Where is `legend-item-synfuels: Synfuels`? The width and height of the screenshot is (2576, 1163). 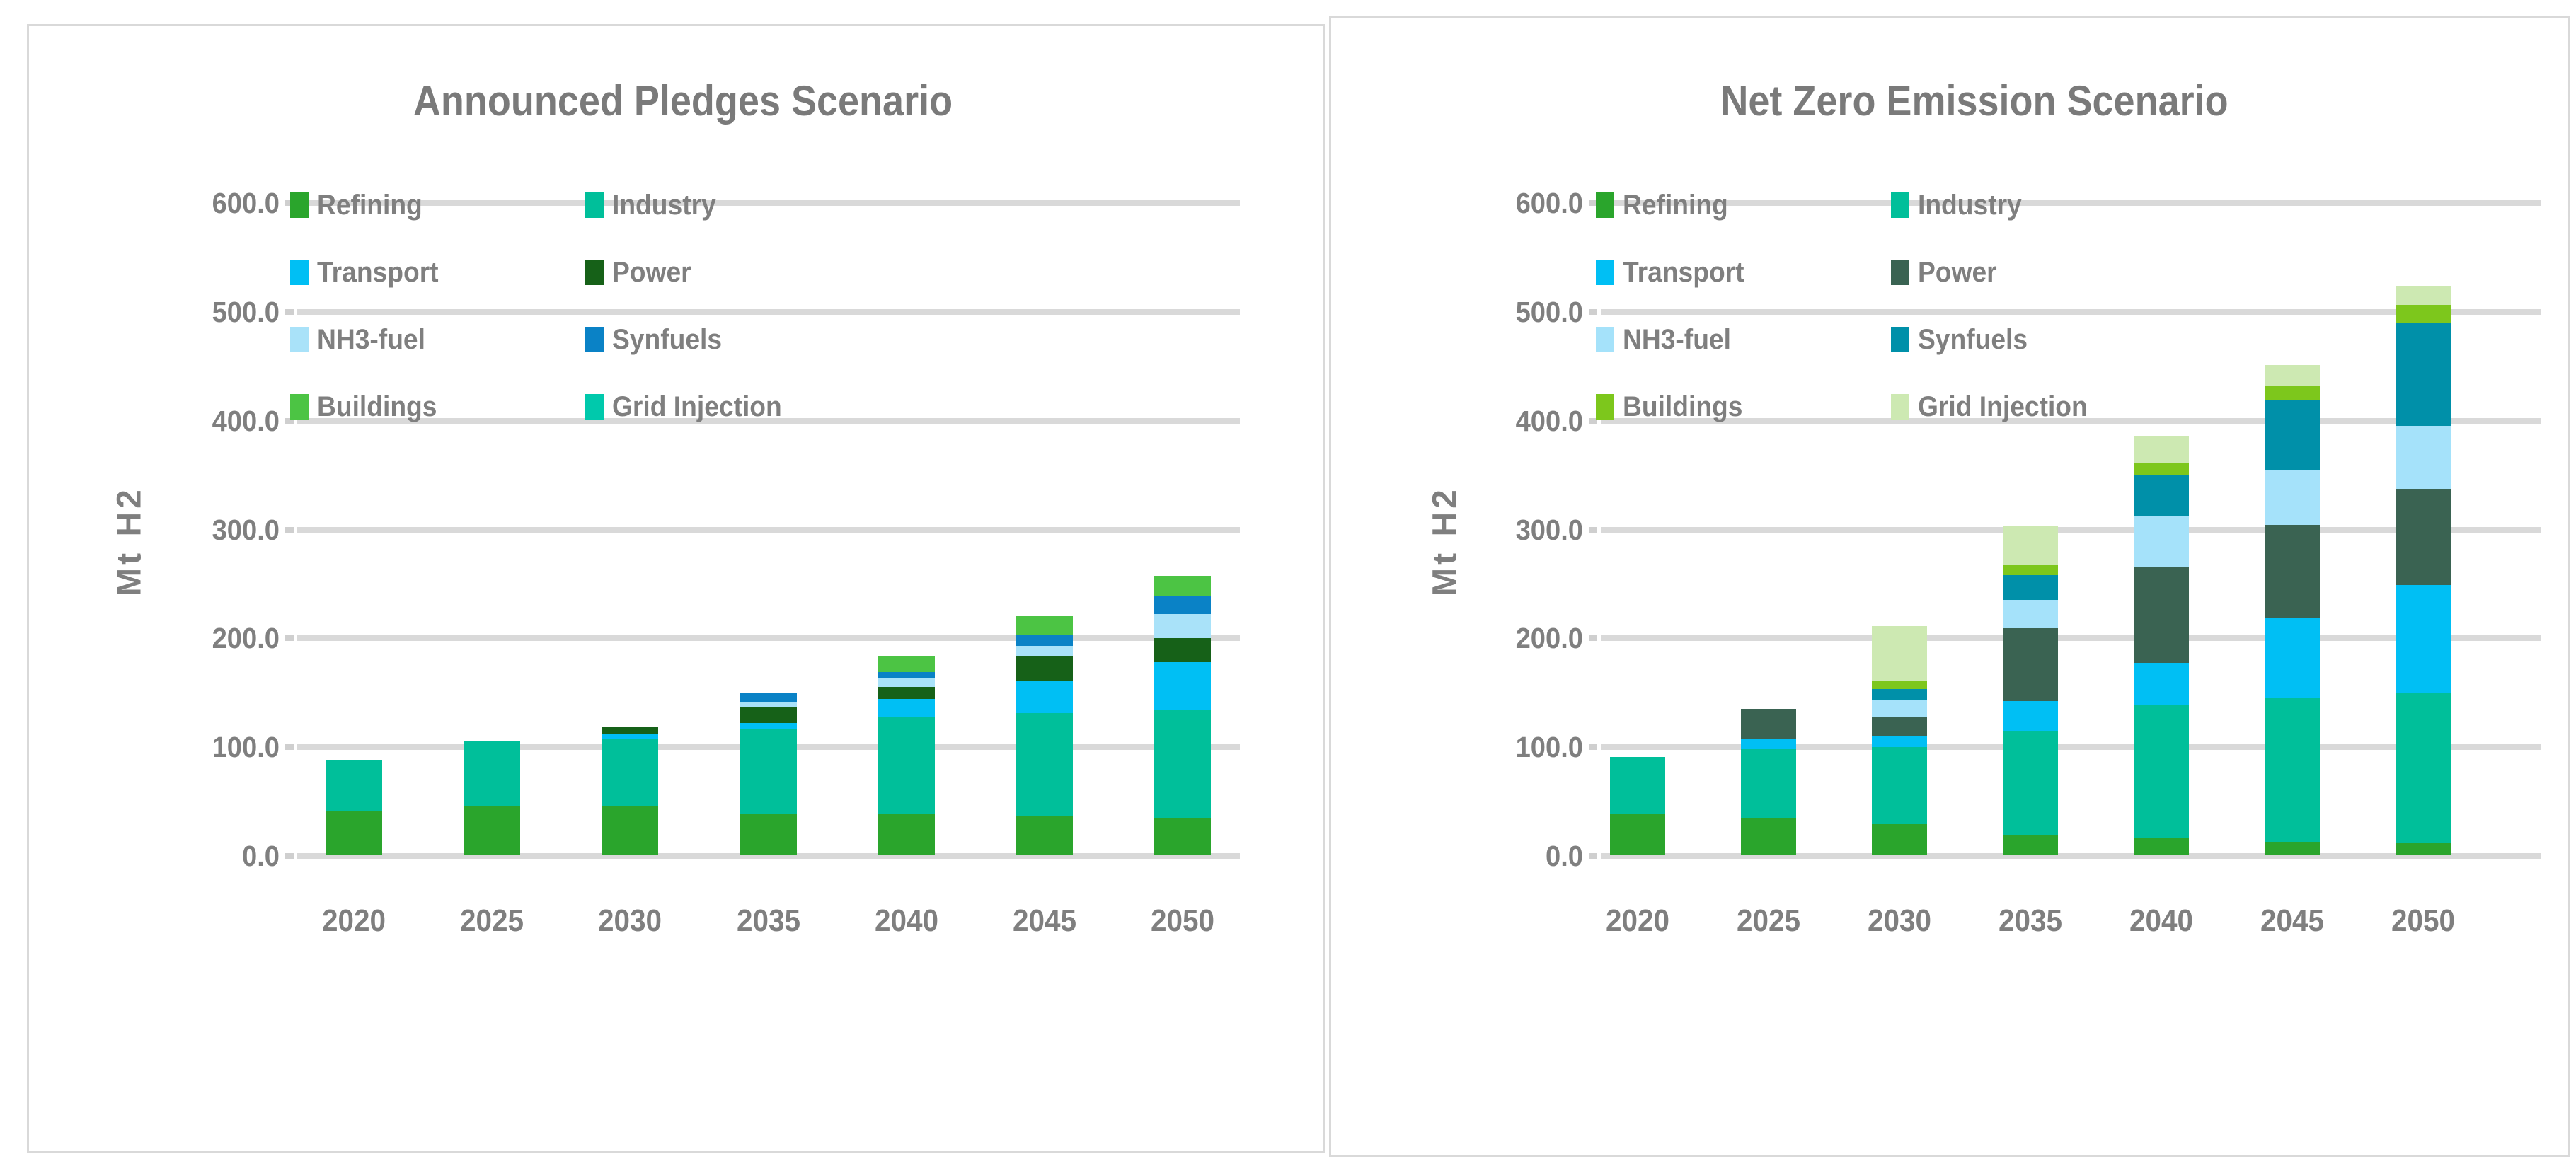
legend-item-synfuels: Synfuels is located at coordinates (726, 339).